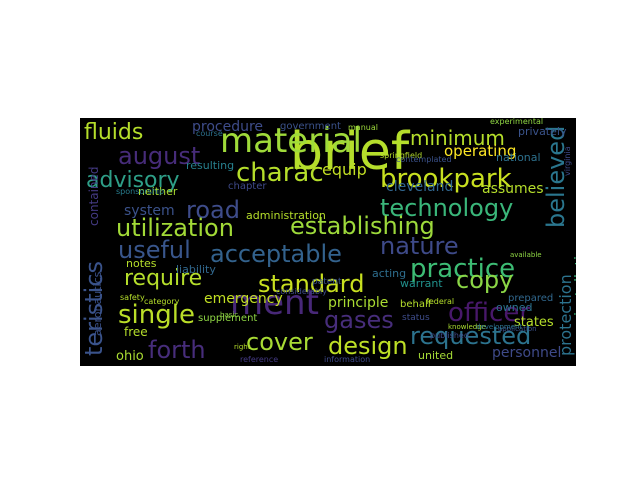  I want to click on word-supplement: supplement, so click(228, 318).